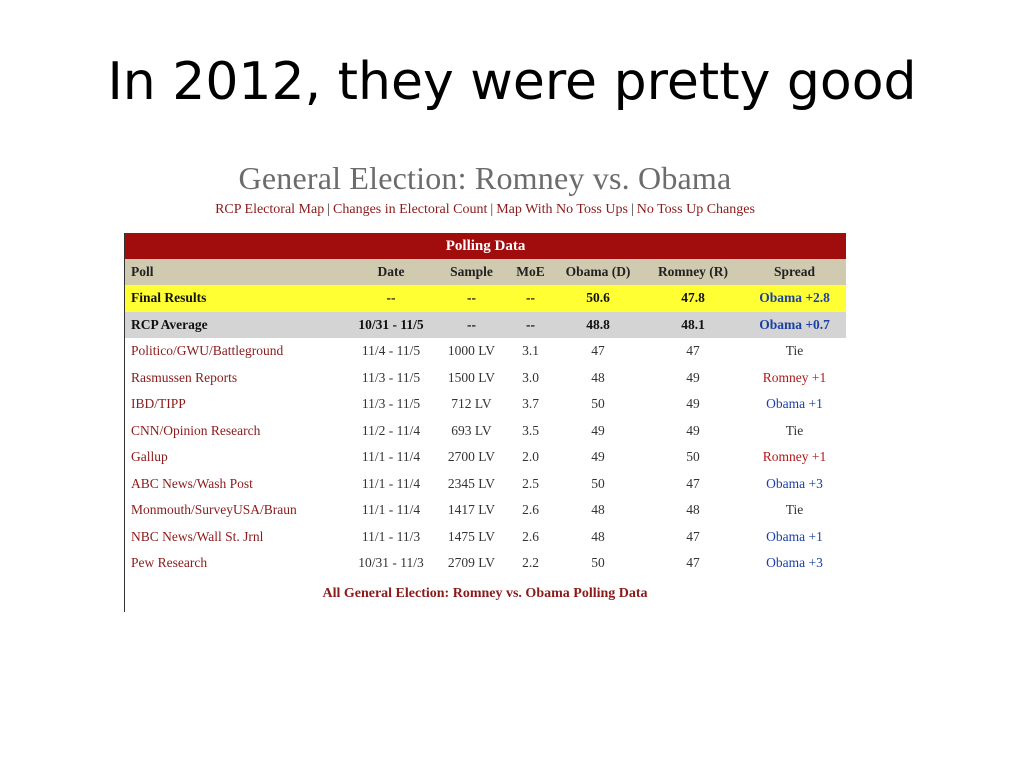 This screenshot has height=768, width=1024. Describe the element at coordinates (391, 563) in the screenshot. I see `cell-date: 10/31 - 11/3` at that location.